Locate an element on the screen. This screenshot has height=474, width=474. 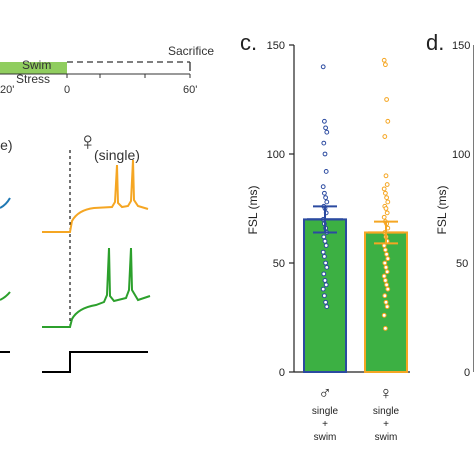
category-label-2-1: + is located at coordinates (386, 424).